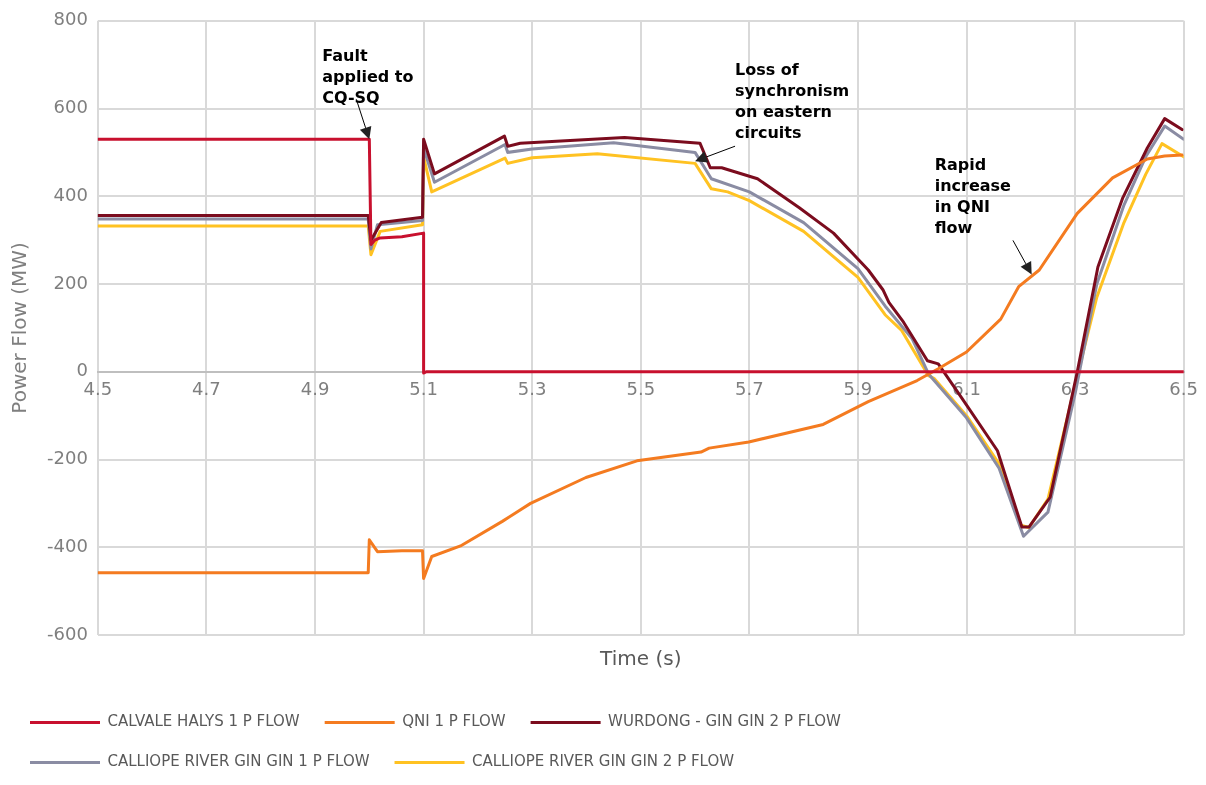 The width and height of the screenshot is (1206, 785). I want to click on y-tick-label: 600, so click(70, 107).